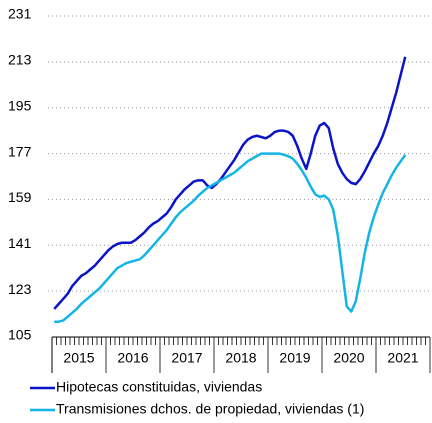 The height and width of the screenshot is (423, 432). Describe the element at coordinates (240, 358) in the screenshot. I see `x-tick-label: 2018` at that location.